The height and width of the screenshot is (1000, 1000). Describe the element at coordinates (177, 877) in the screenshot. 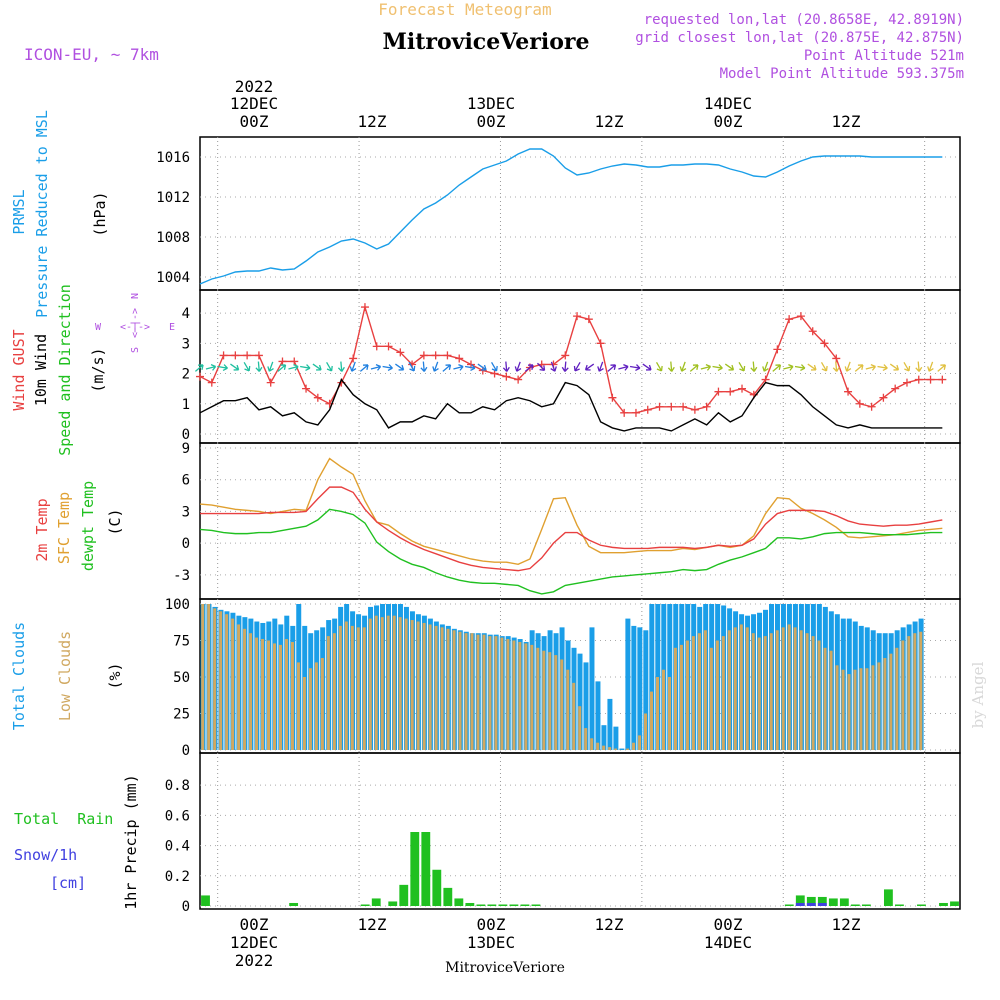

I see `ytick-precipitation-1: 0.2` at that location.